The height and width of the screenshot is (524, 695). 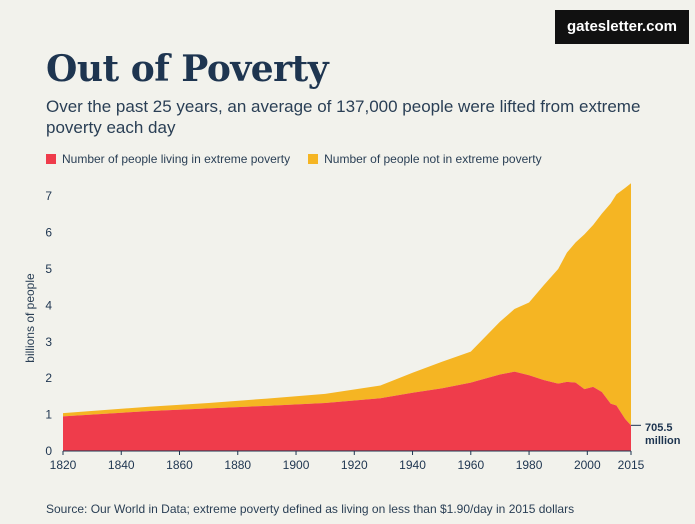 I want to click on x-tick-label: 1840, so click(x=121, y=465).